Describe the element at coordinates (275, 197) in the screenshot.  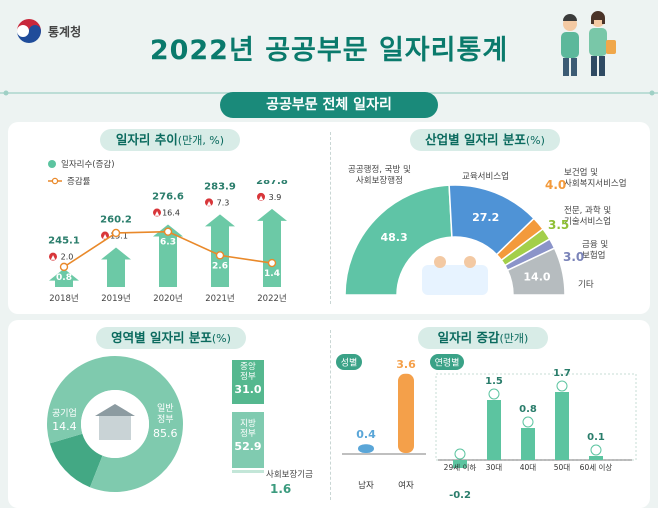
I see `trend-change-4: 3.9` at that location.